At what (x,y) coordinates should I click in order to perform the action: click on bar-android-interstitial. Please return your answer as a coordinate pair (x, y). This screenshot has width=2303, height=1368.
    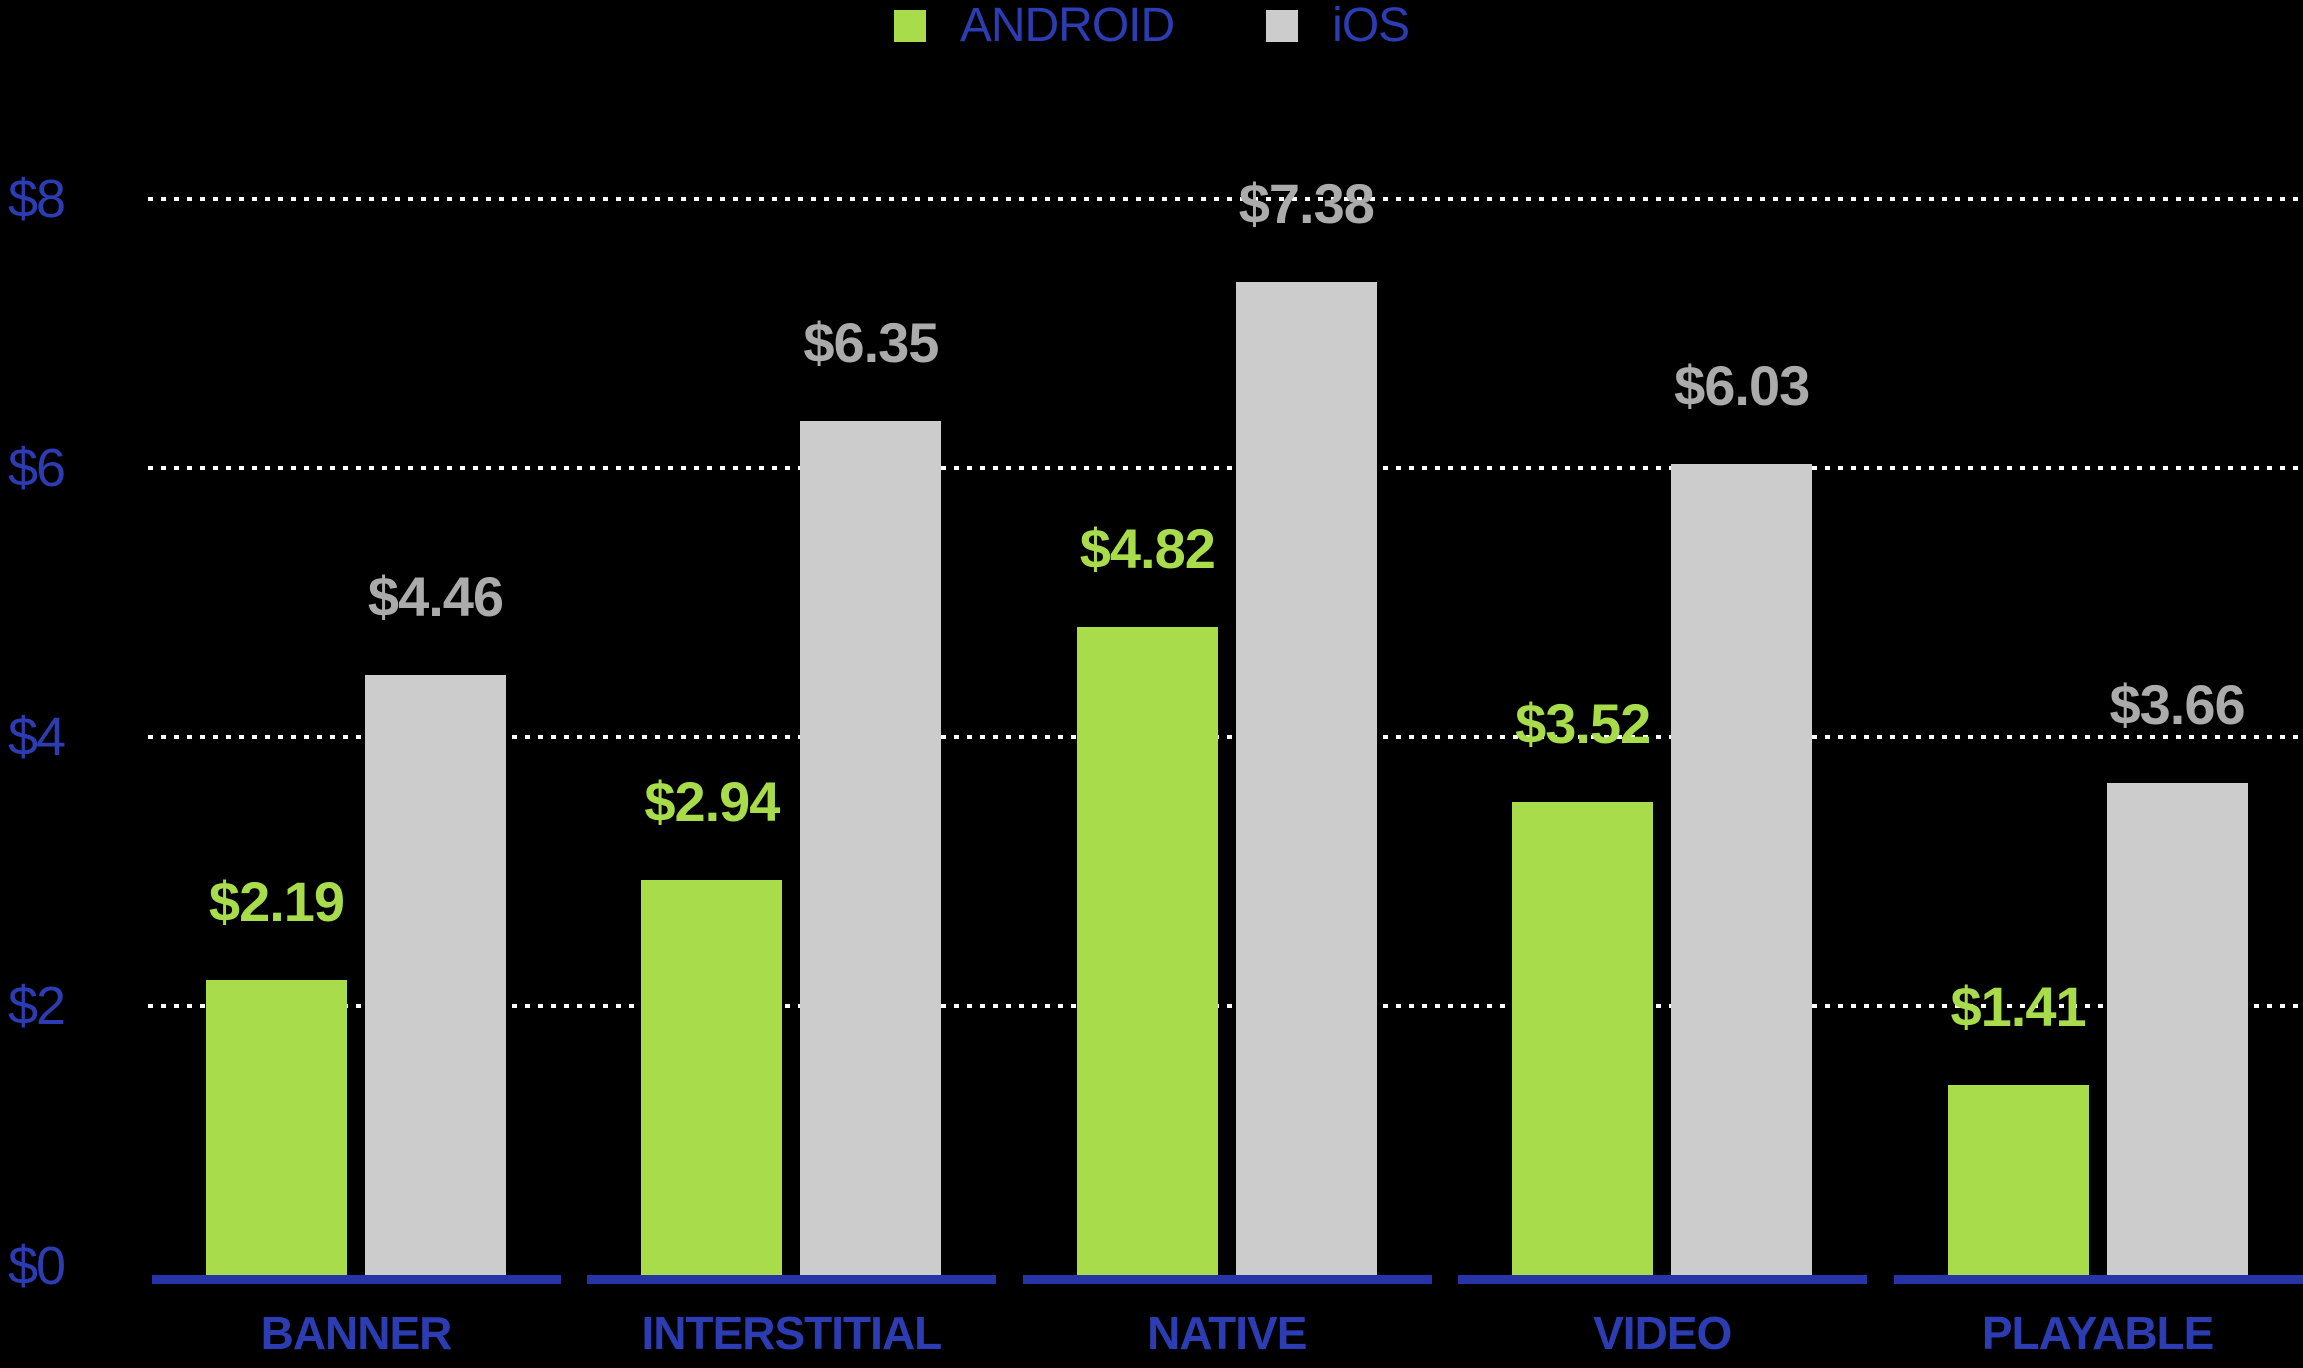
    Looking at the image, I should click on (712, 1077).